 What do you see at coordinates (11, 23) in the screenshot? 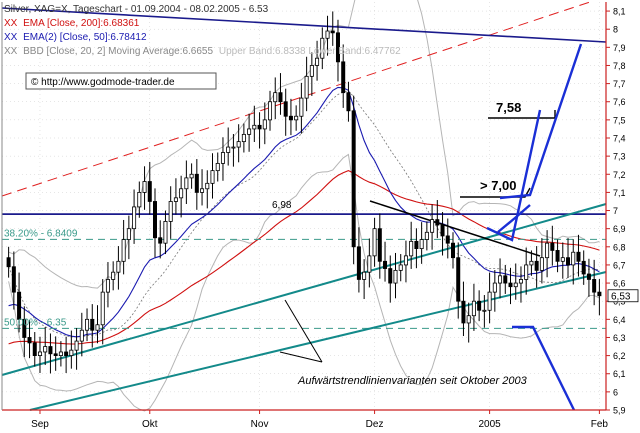
I see `legend-ema200-marker: XX` at bounding box center [11, 23].